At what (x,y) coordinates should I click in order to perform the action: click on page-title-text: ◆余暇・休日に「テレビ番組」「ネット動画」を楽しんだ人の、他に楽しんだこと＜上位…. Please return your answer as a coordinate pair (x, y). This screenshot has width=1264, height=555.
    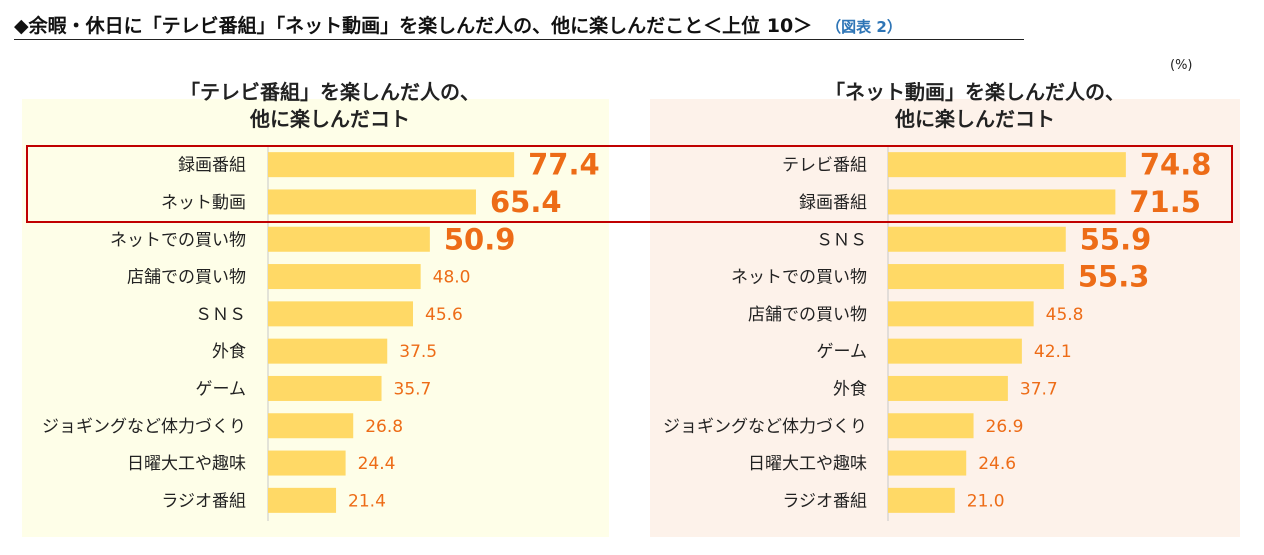
    Looking at the image, I should click on (413, 26).